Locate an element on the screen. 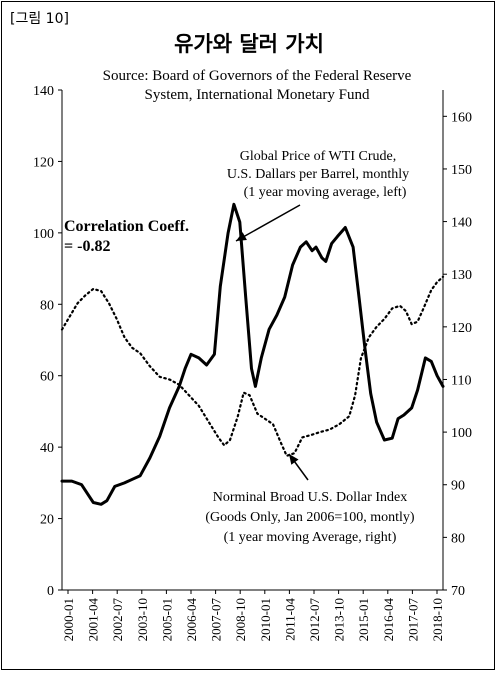 The height and width of the screenshot is (673, 498). x-tick-label: 2007-07 is located at coordinates (216, 620).